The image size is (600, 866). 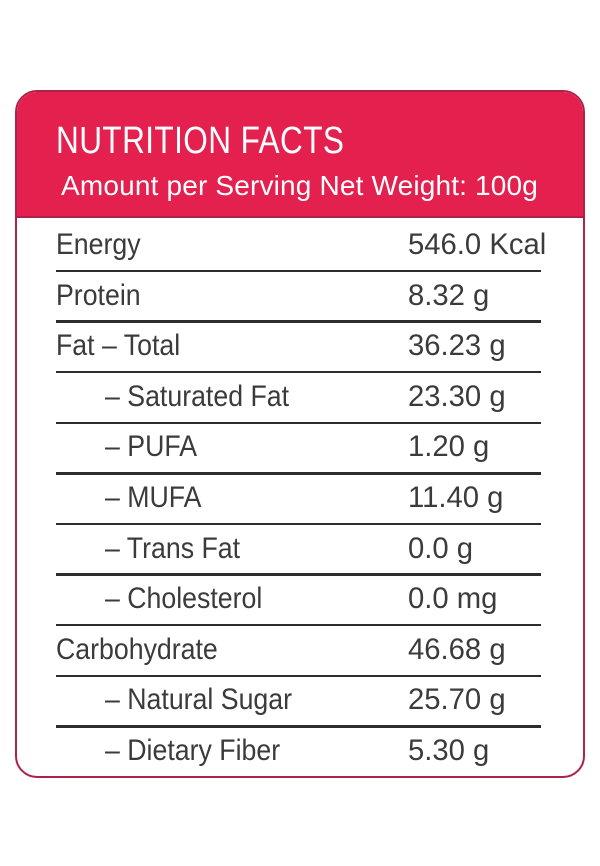 What do you see at coordinates (300, 550) in the screenshot?
I see `table-row: – Trans Fat 0.0 g` at bounding box center [300, 550].